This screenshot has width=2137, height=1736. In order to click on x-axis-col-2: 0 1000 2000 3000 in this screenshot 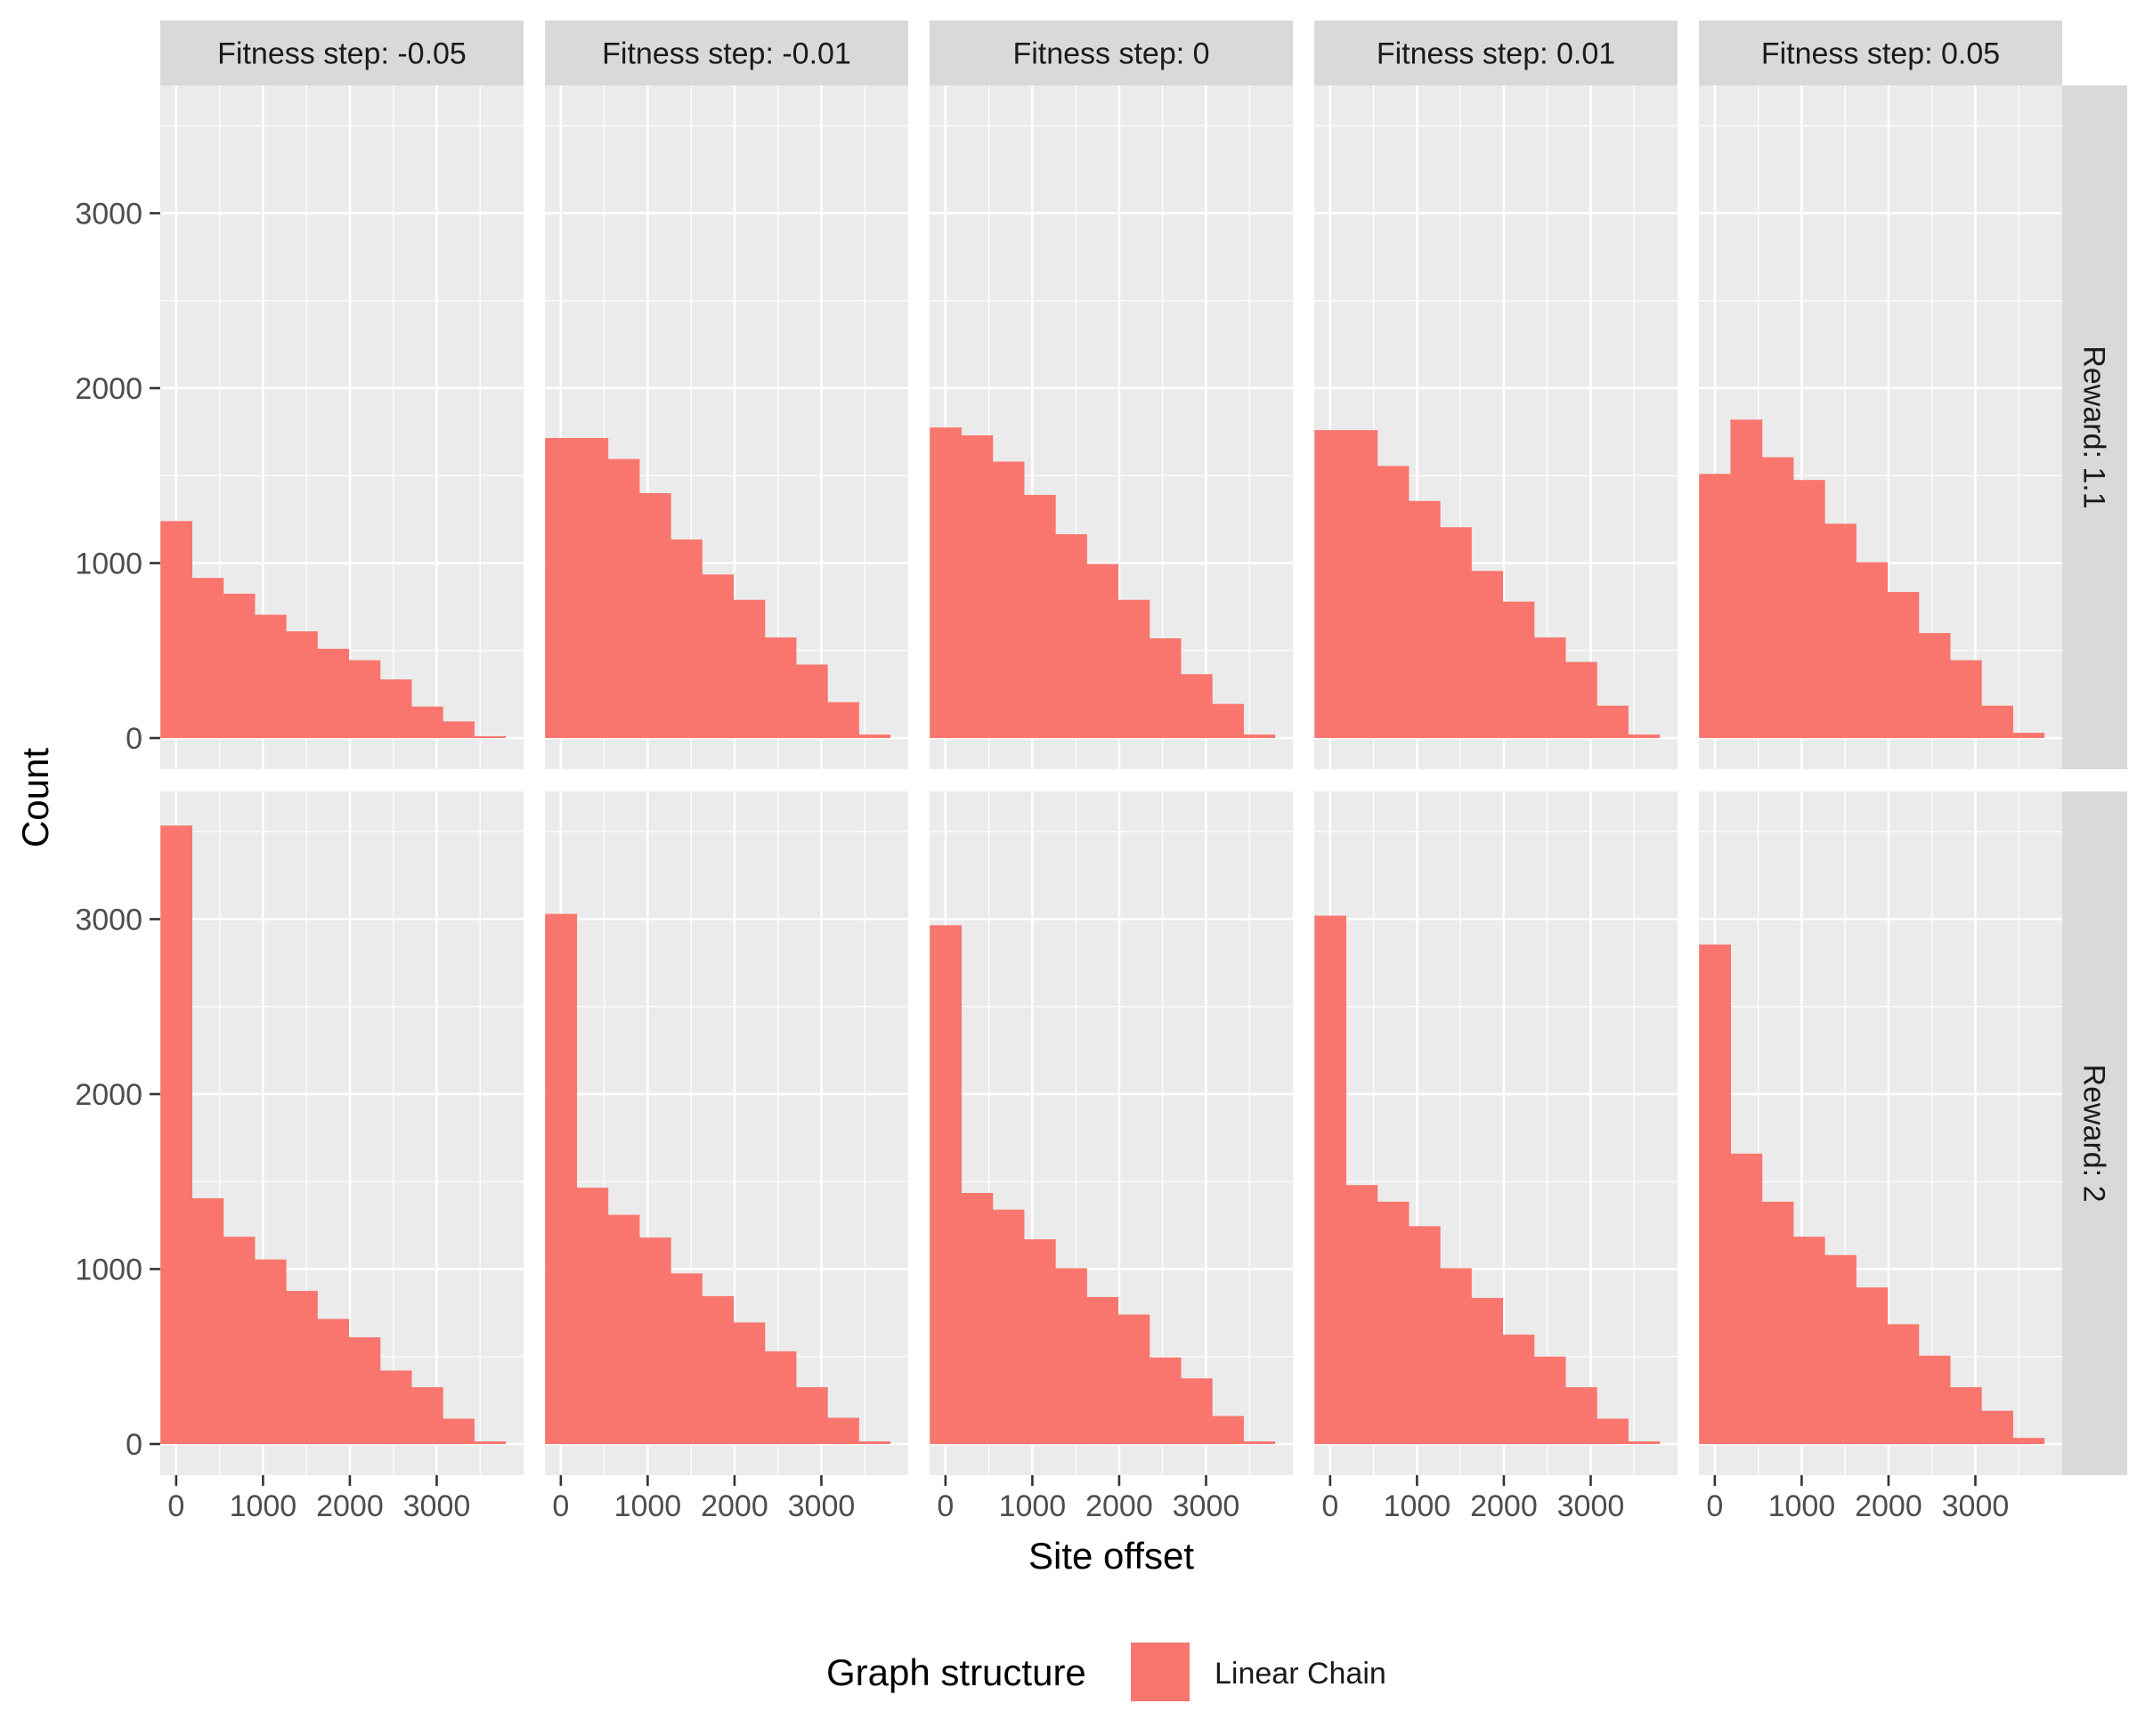, I will do `click(703, 1499)`.